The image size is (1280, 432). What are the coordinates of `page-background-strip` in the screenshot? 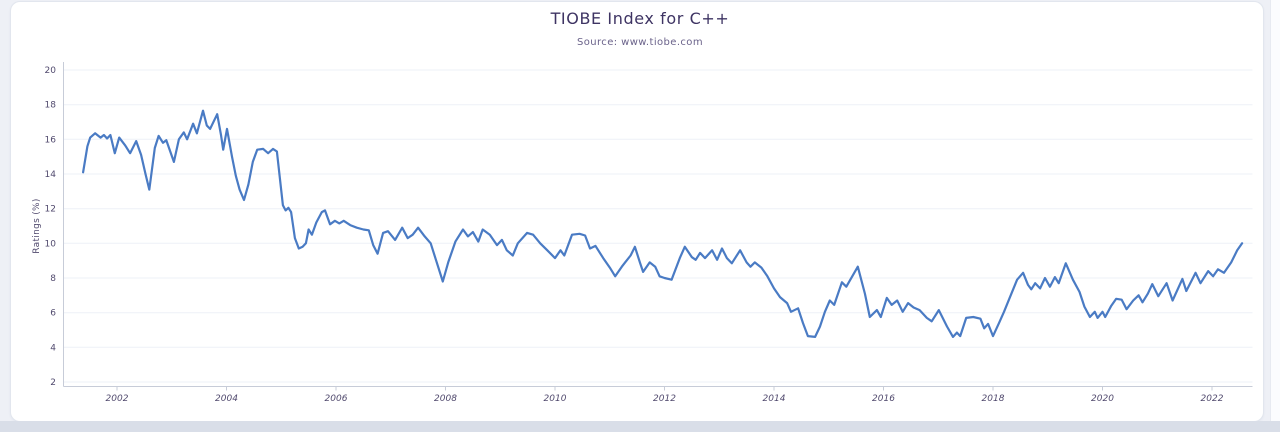 It's located at (640, 426).